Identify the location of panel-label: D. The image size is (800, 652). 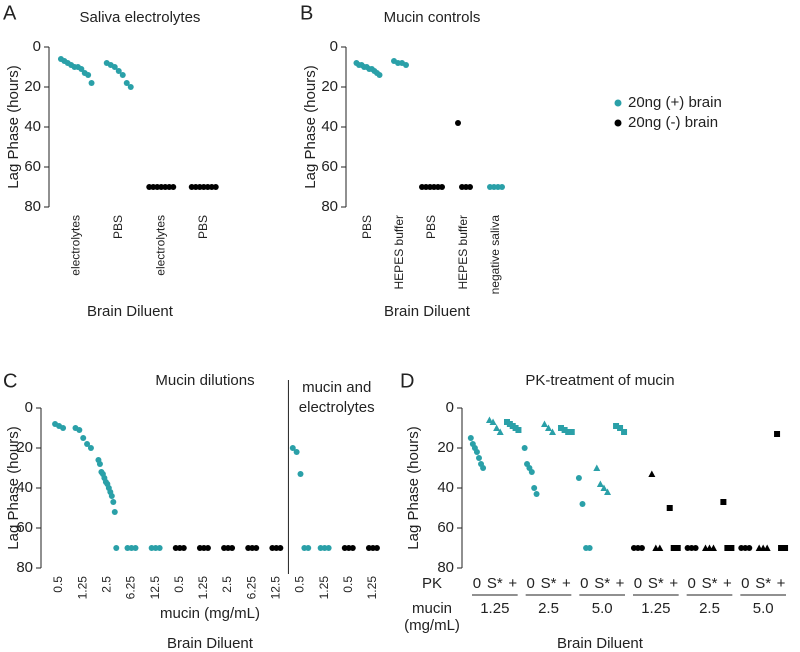
(407, 381).